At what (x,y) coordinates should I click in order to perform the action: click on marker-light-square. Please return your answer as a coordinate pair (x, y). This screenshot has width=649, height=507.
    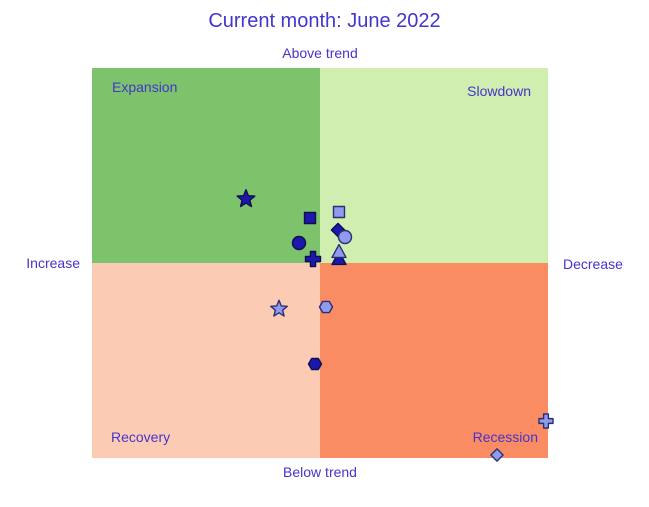
    Looking at the image, I should click on (339, 212).